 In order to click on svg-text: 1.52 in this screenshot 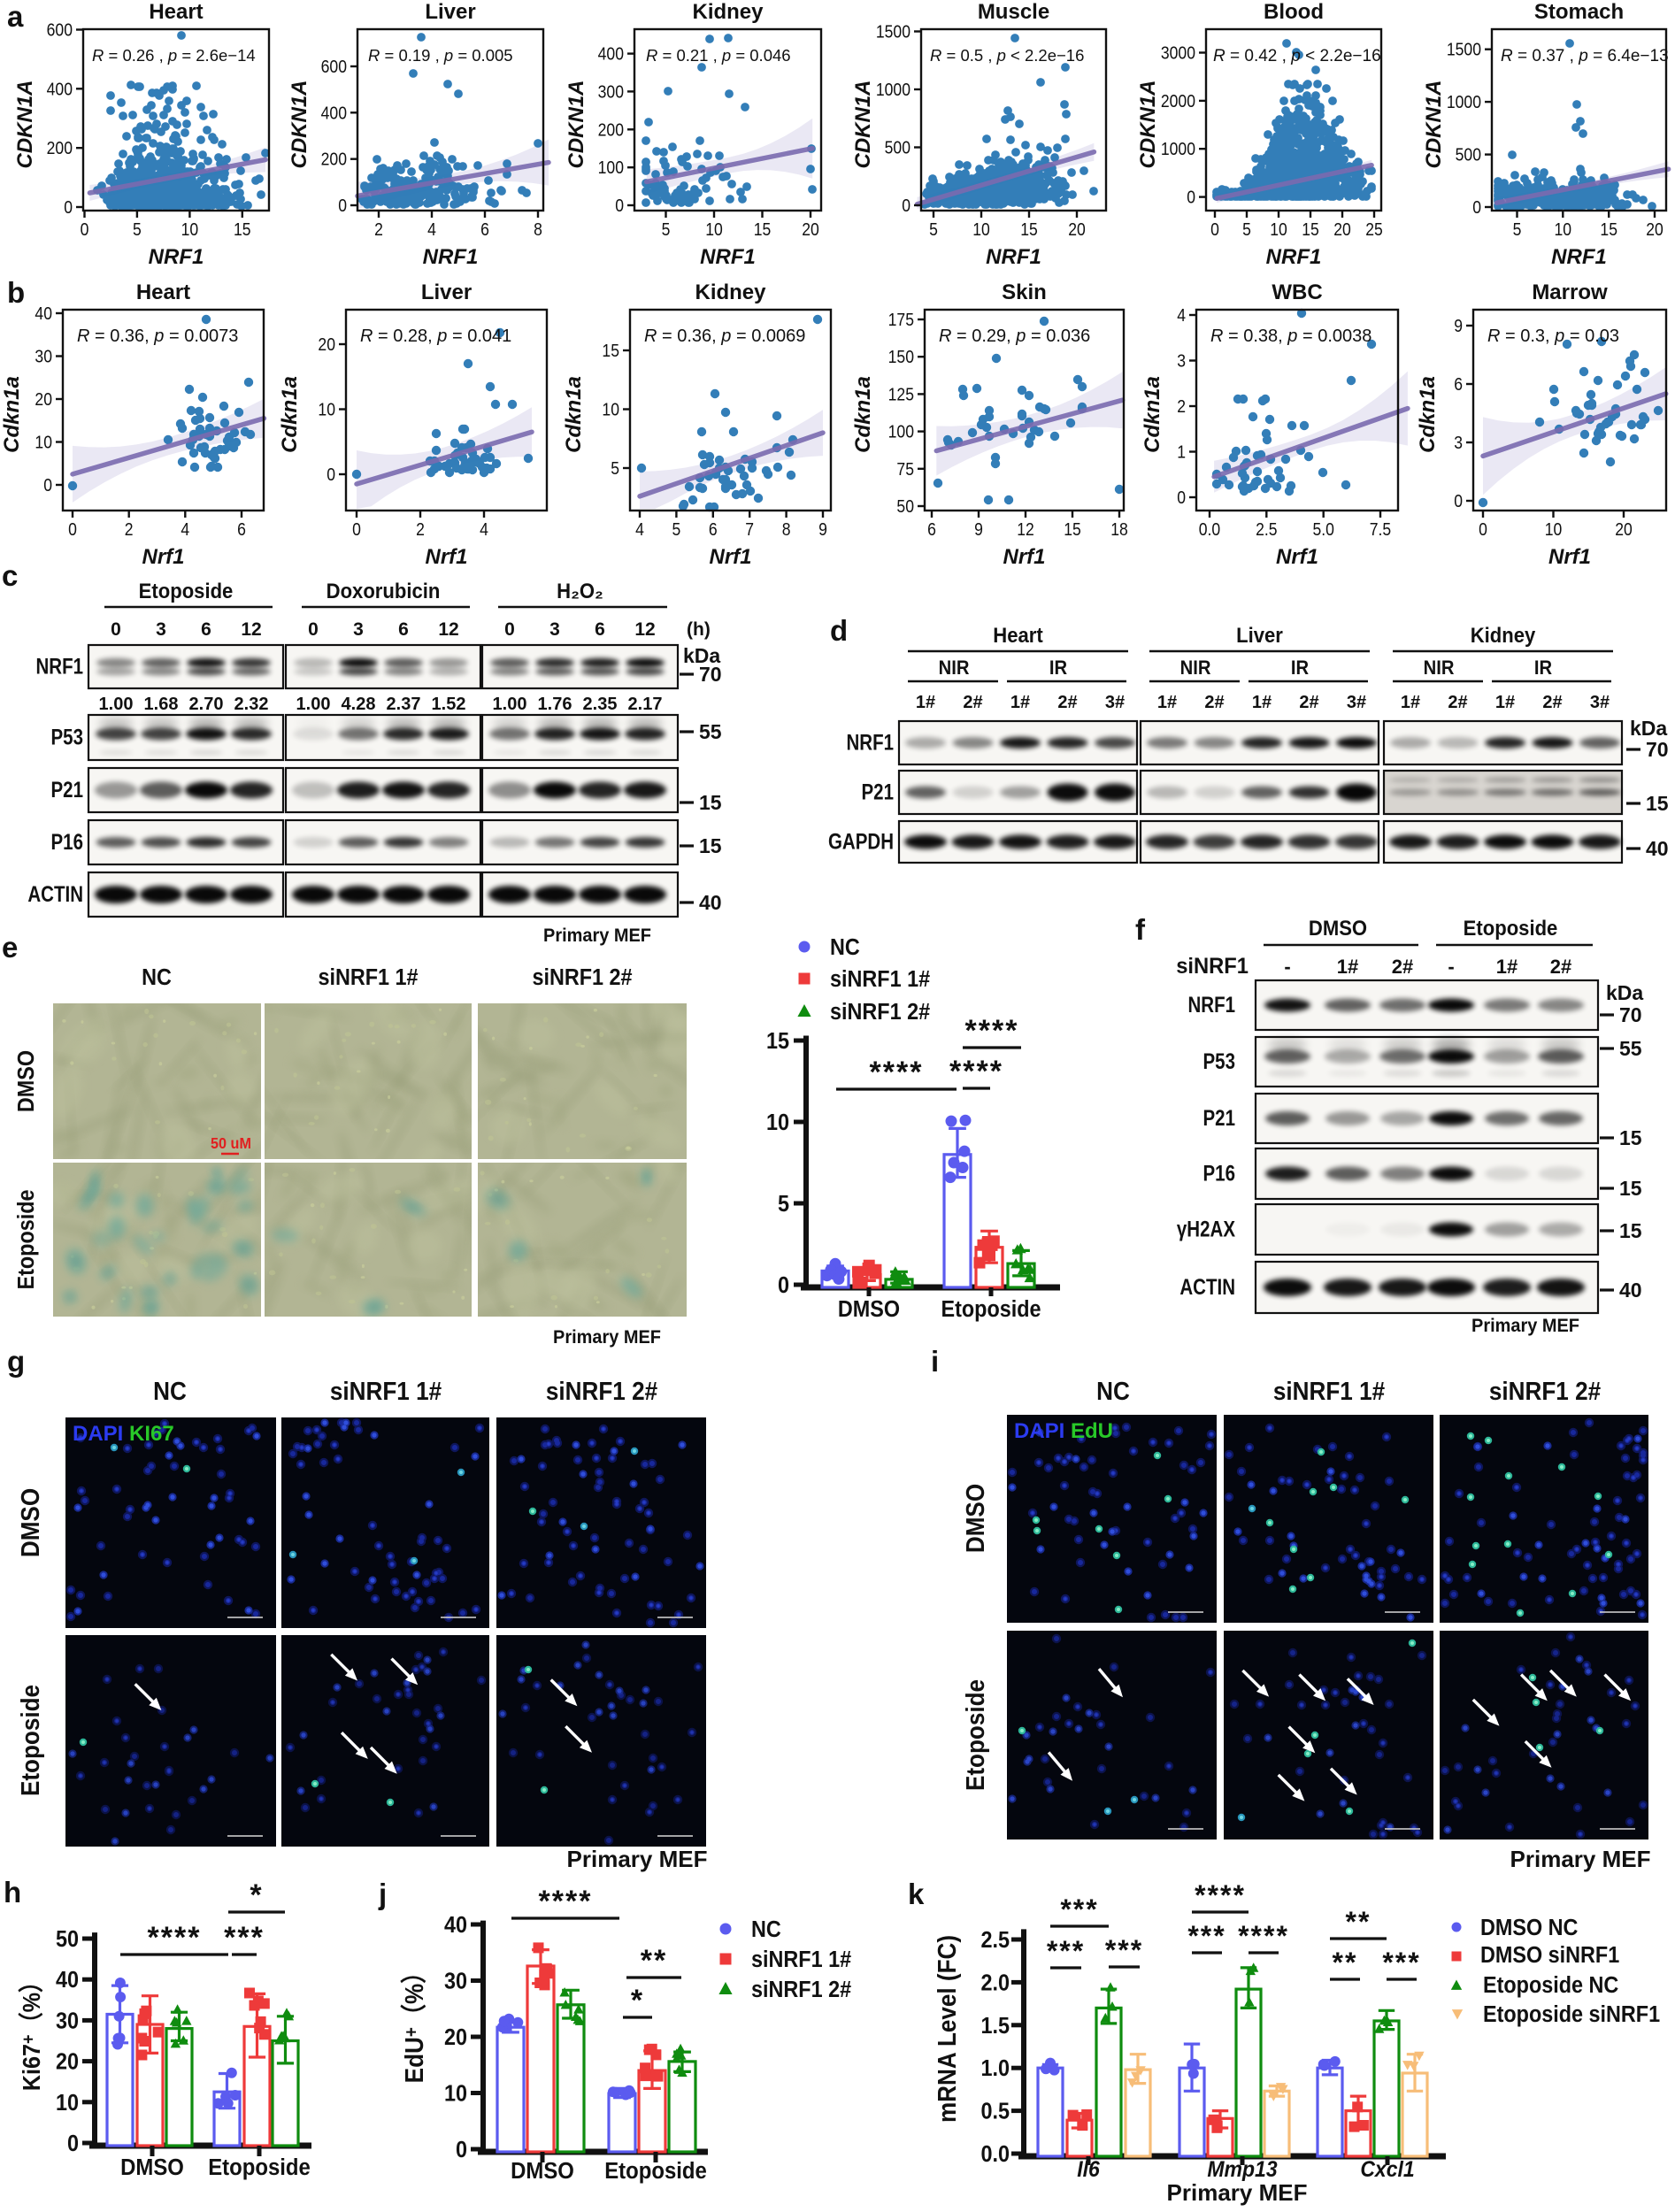, I will do `click(449, 705)`.